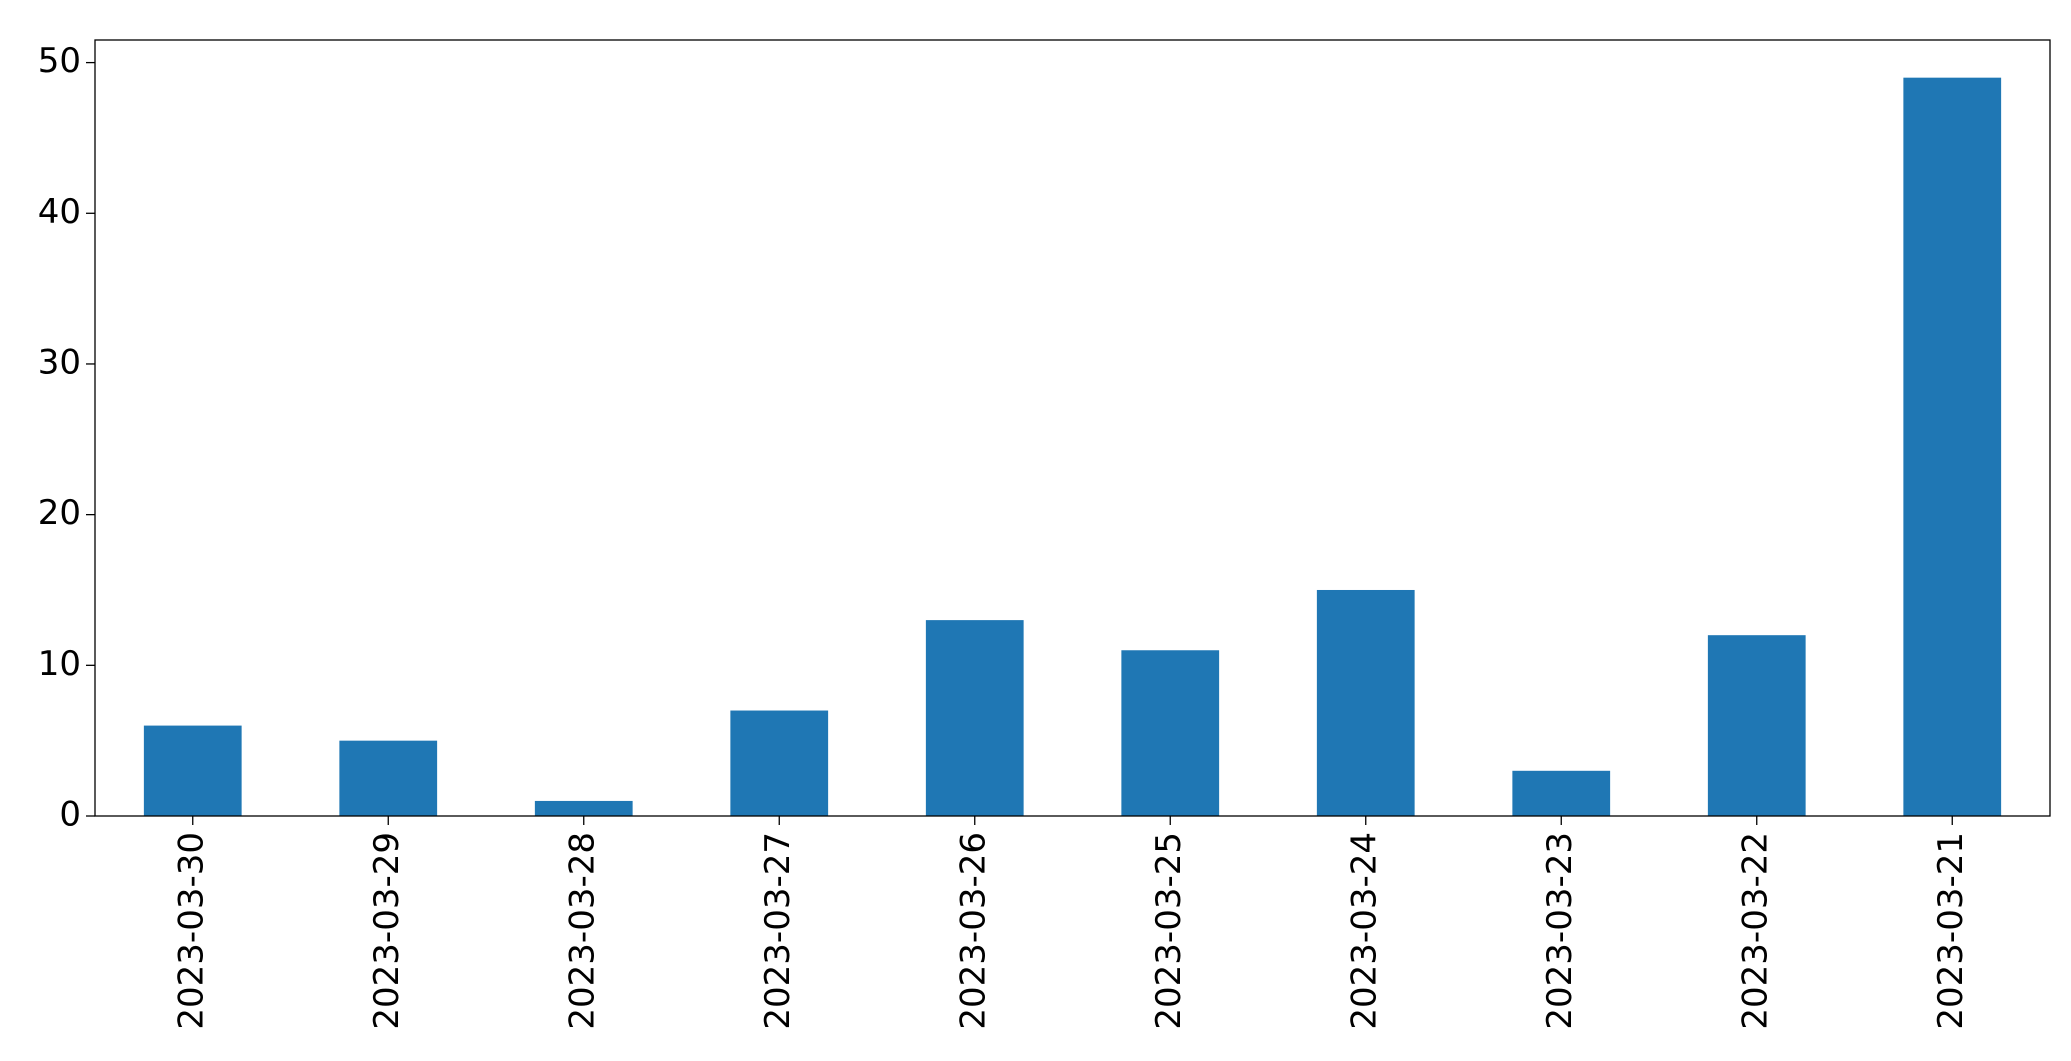  What do you see at coordinates (1169, 931) in the screenshot?
I see `x-tick-label: 2023-03-25` at bounding box center [1169, 931].